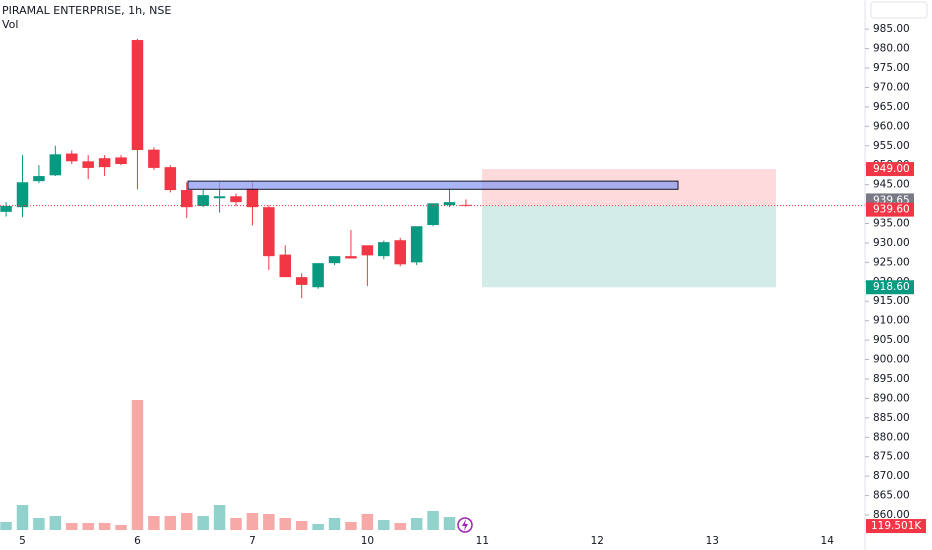  Describe the element at coordinates (891, 379) in the screenshot. I see `y-tick-label: 895.00` at that location.